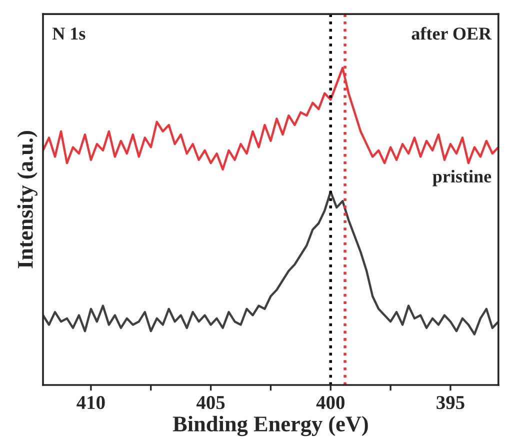  What do you see at coordinates (270, 426) in the screenshot?
I see `x-axis-title: Binding Energy (eV)` at bounding box center [270, 426].